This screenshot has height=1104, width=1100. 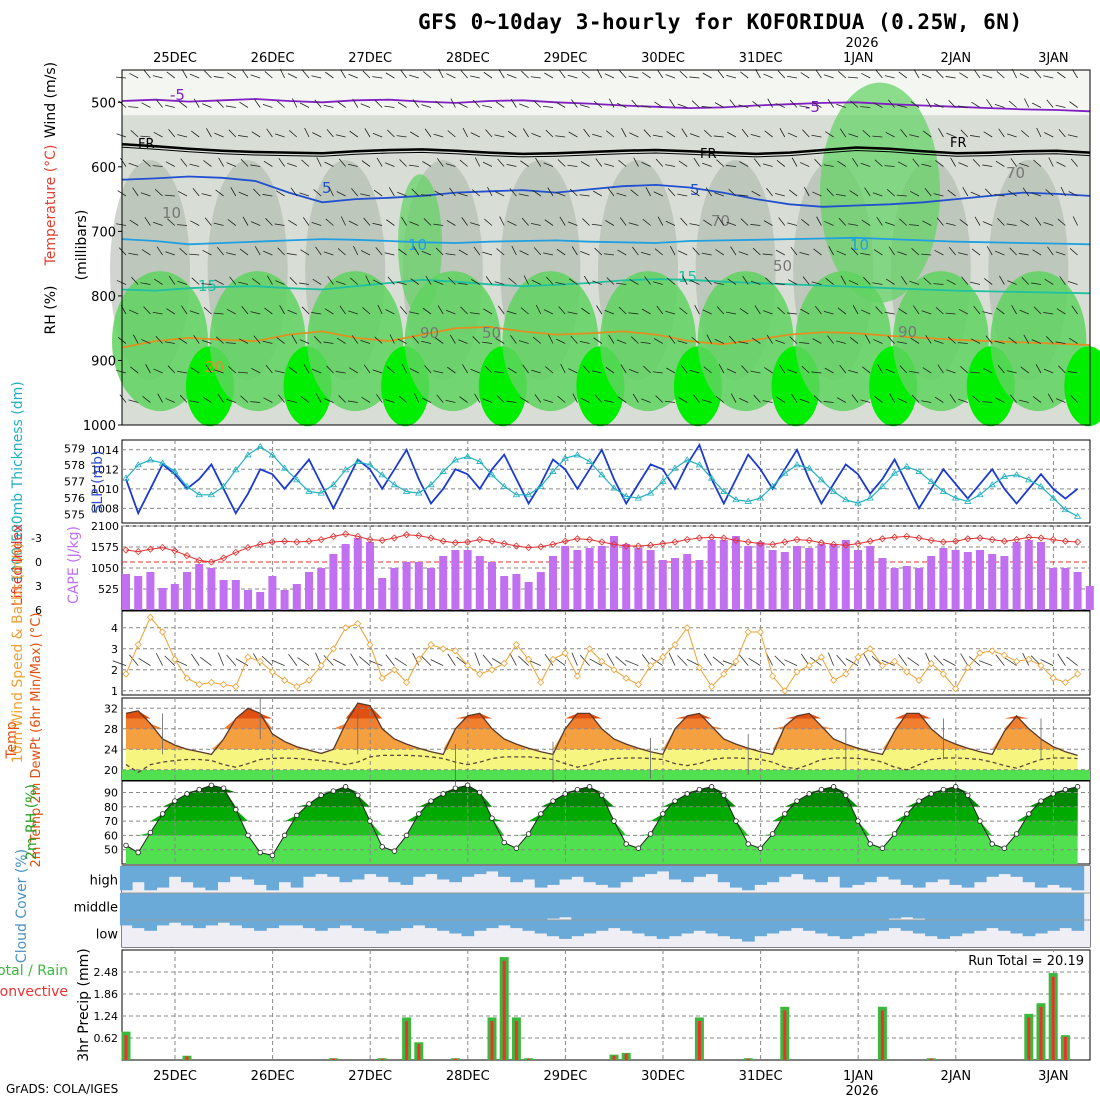 What do you see at coordinates (207, 286) in the screenshot?
I see `contour-label: 15` at bounding box center [207, 286].